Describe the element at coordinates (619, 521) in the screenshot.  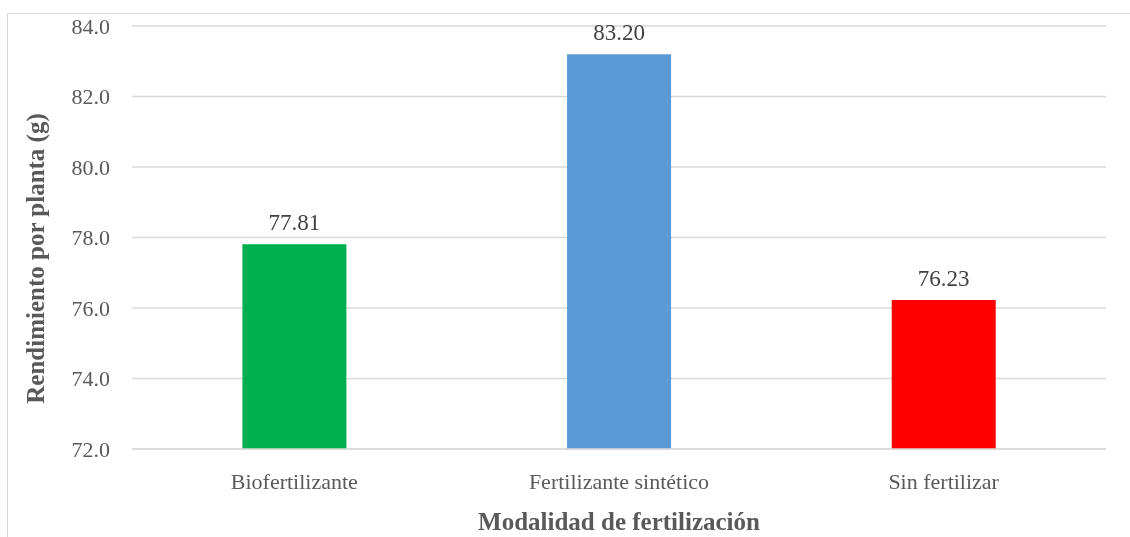
I see `x-axis-title: Modalidad de fertilización` at that location.